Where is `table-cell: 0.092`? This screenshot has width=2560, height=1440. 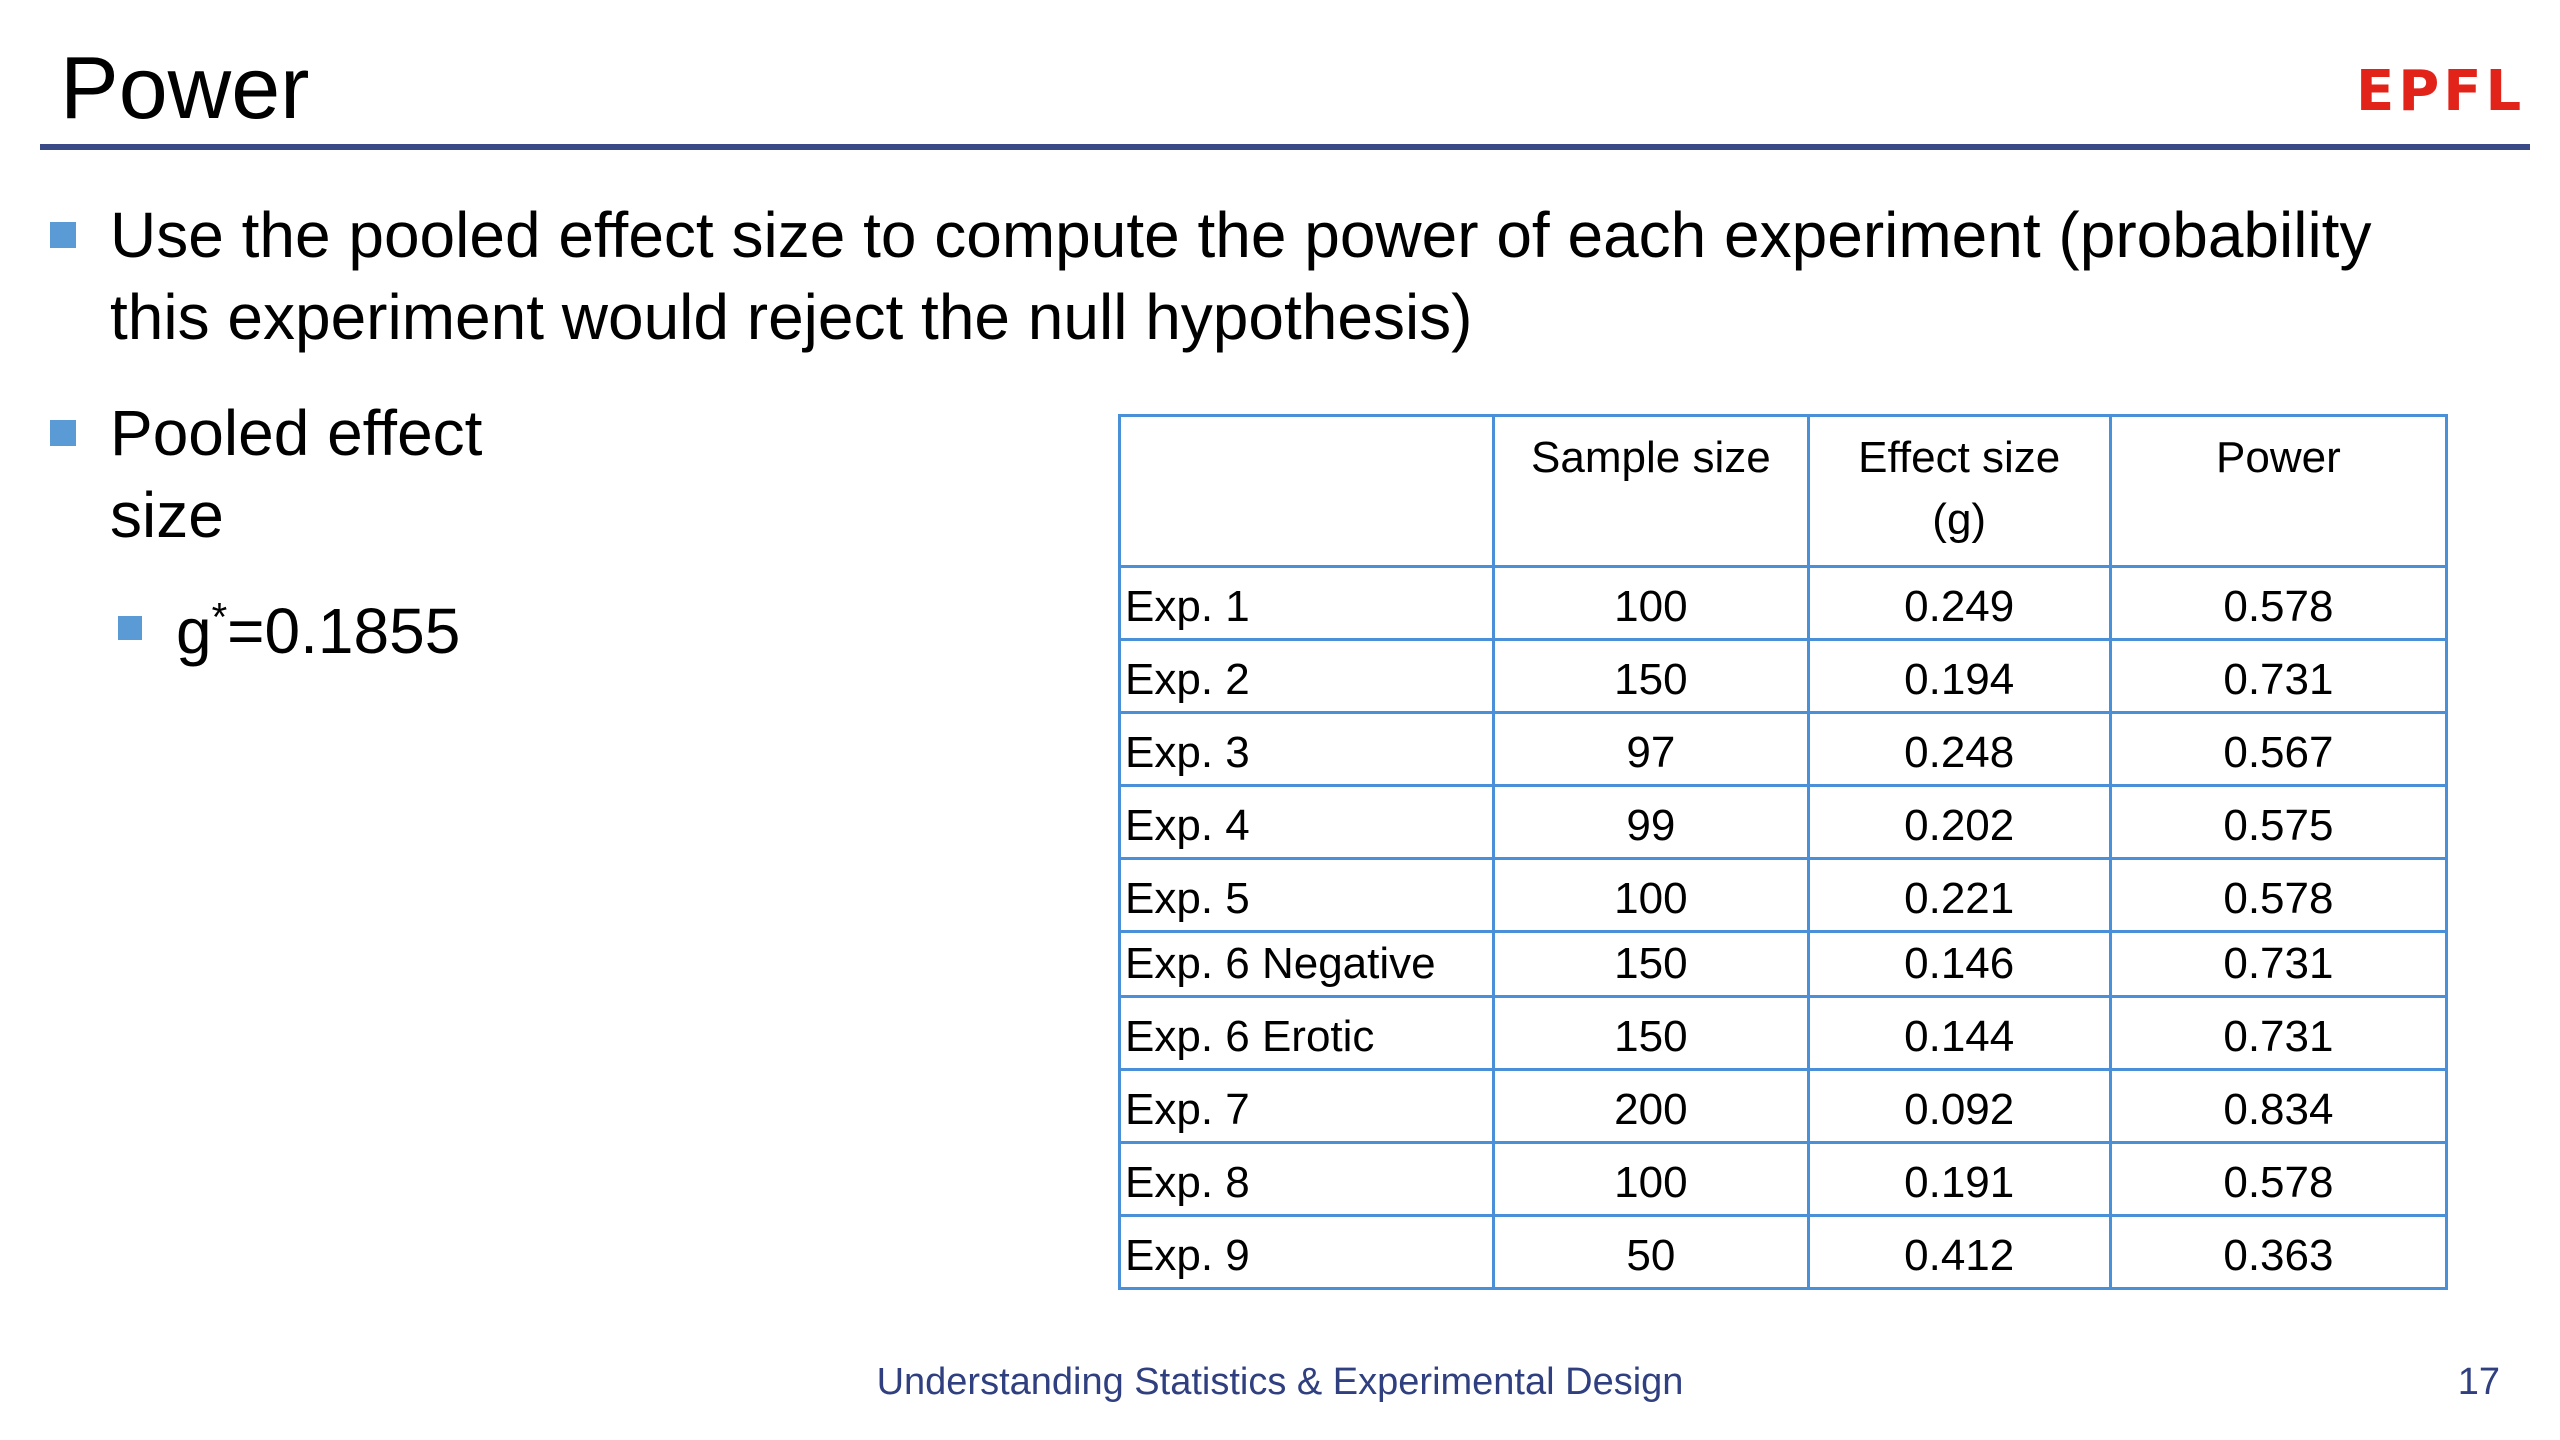
table-cell: 0.092 is located at coordinates (1959, 1106).